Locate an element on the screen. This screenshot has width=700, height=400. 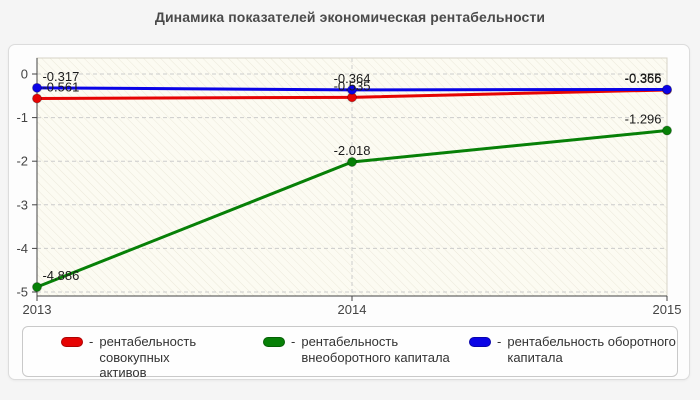
legend-item-total-assets: - рентабельность совокупных активов is located at coordinates (162, 357).